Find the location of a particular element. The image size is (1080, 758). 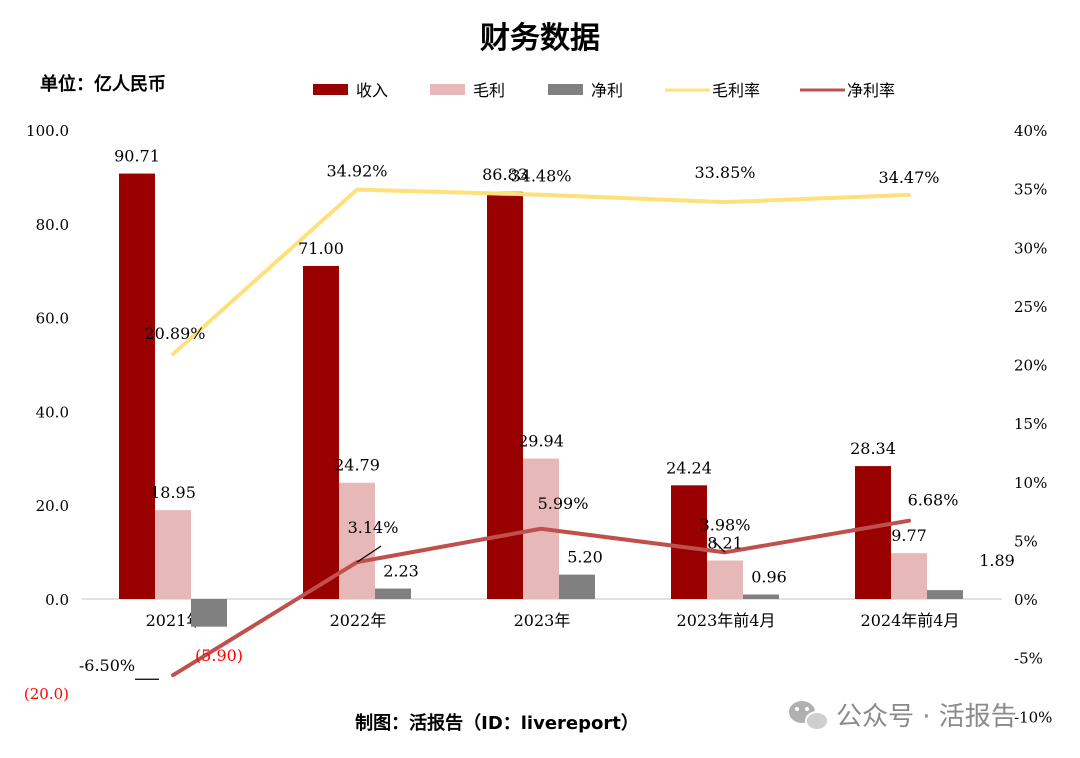

bar-data-label: 9.77 is located at coordinates (909, 535).